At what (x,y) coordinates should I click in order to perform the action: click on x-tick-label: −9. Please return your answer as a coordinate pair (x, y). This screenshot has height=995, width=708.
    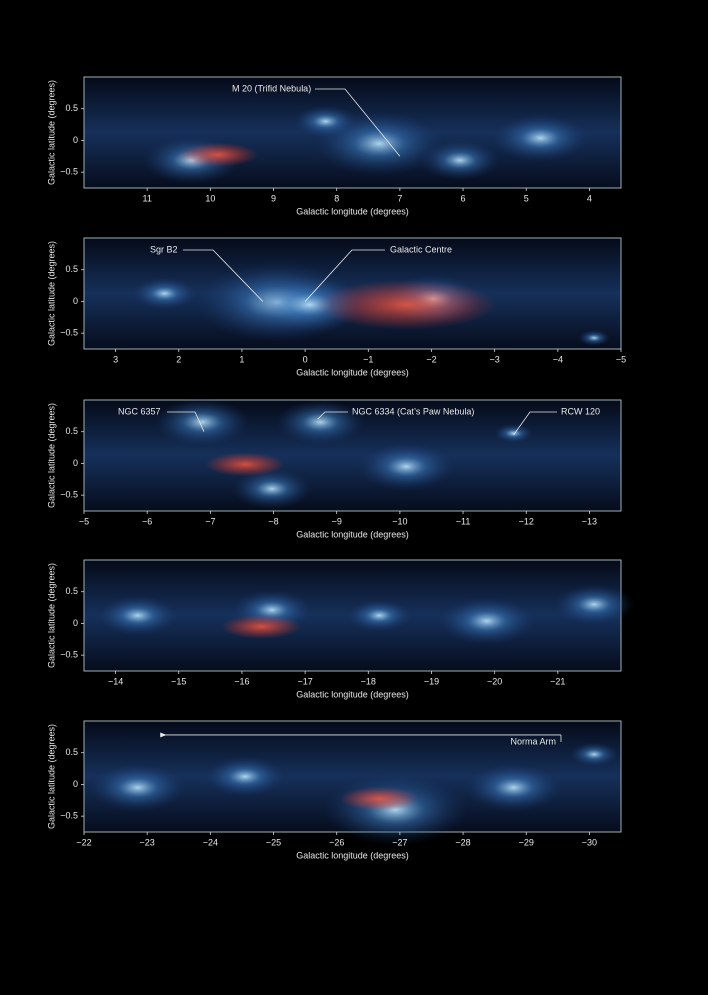
    Looking at the image, I should click on (337, 521).